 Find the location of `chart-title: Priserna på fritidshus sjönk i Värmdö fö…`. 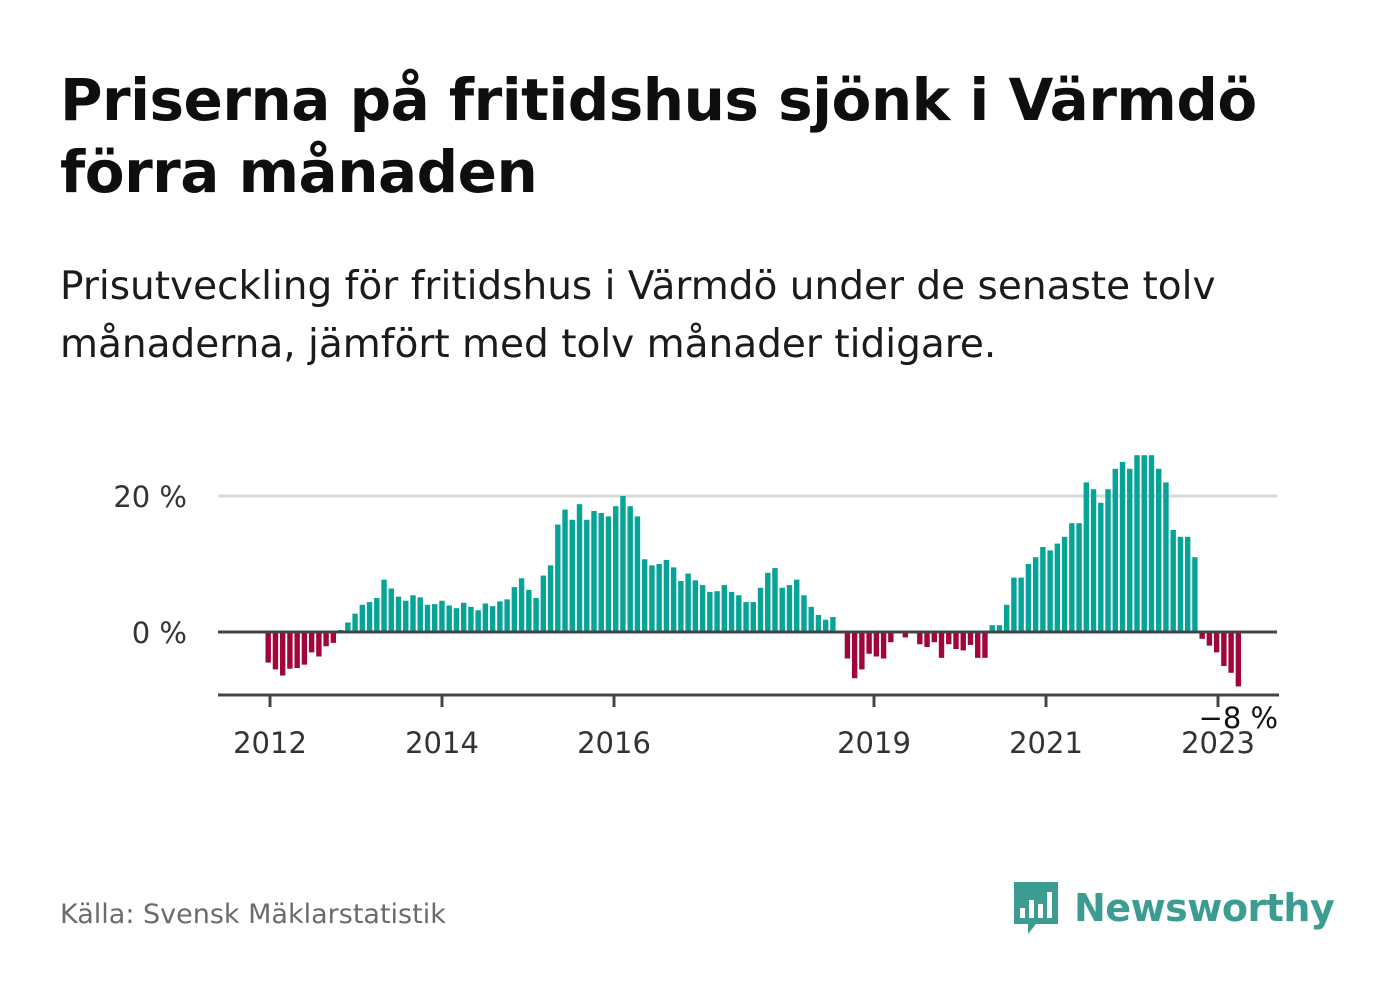

chart-title: Priserna på fritidshus sjönk i Värmdö fö… is located at coordinates (658, 136).